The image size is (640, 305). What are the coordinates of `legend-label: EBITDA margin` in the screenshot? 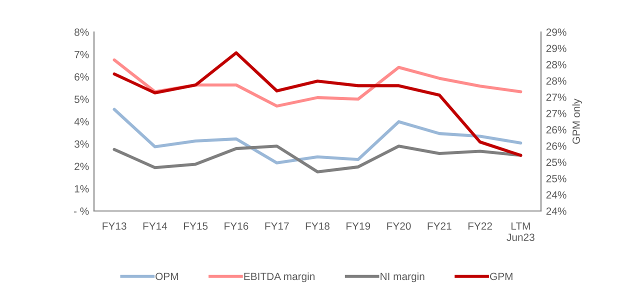 It's located at (279, 277).